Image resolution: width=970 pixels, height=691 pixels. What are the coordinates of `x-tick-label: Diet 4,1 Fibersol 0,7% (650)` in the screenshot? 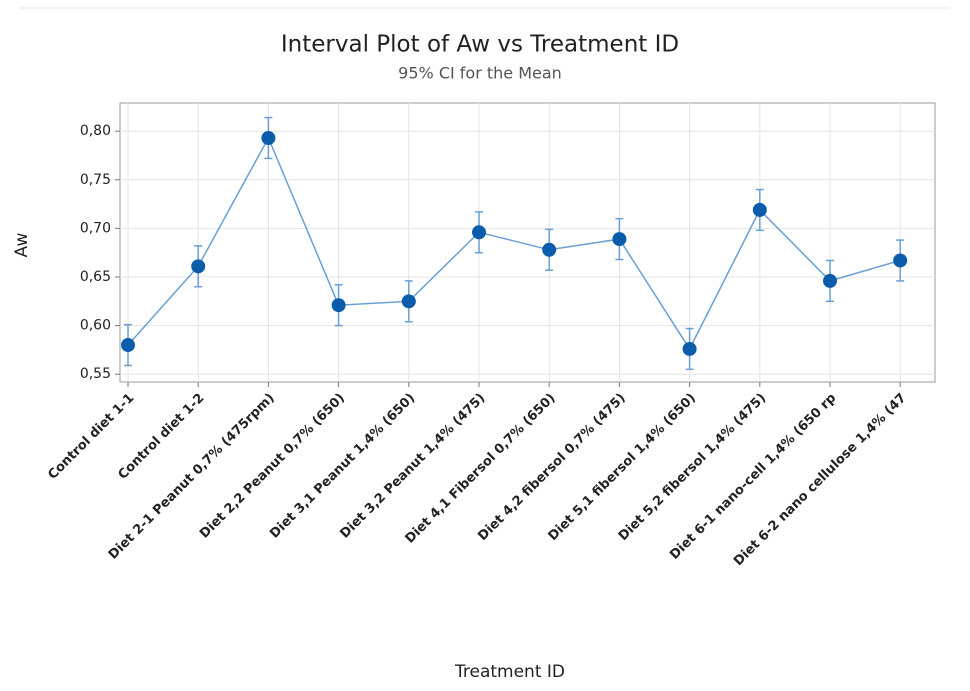 It's located at (481, 469).